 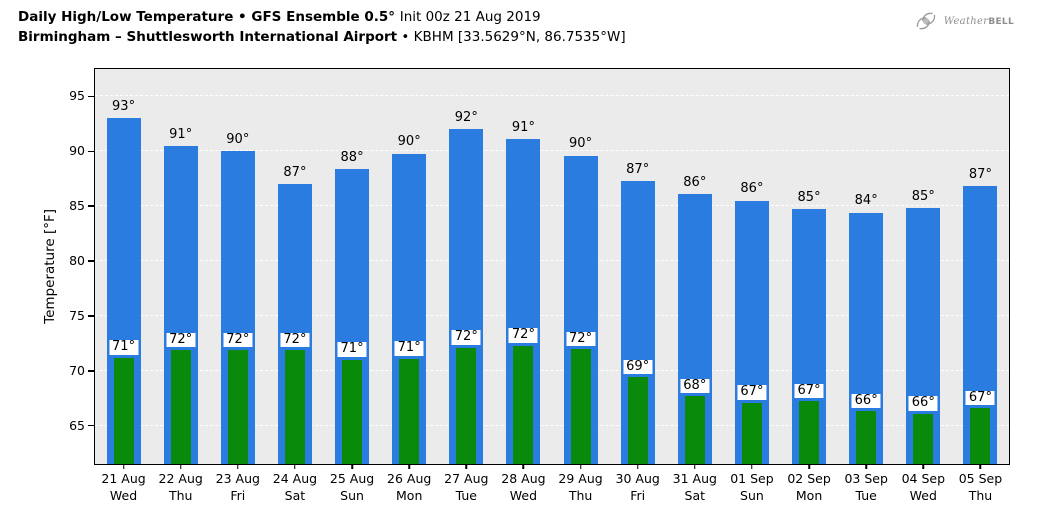 I want to click on y-tick-label: 80, so click(x=77, y=261).